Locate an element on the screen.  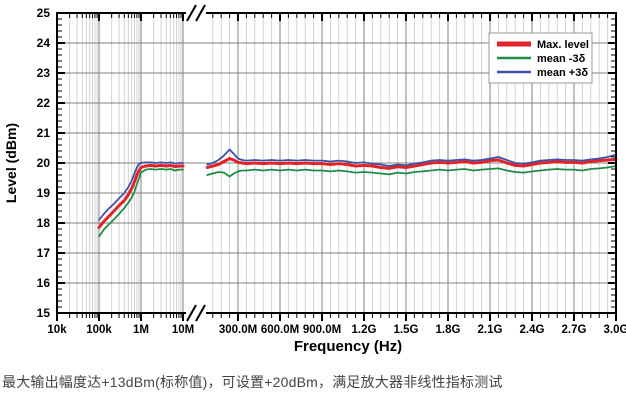
svg-text: 25 is located at coordinates (44, 13).